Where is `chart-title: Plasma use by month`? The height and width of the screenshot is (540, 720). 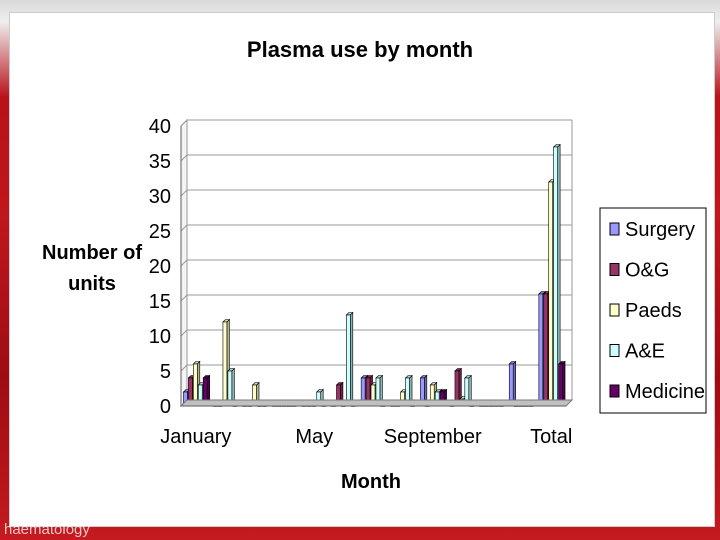 chart-title: Plasma use by month is located at coordinates (360, 49).